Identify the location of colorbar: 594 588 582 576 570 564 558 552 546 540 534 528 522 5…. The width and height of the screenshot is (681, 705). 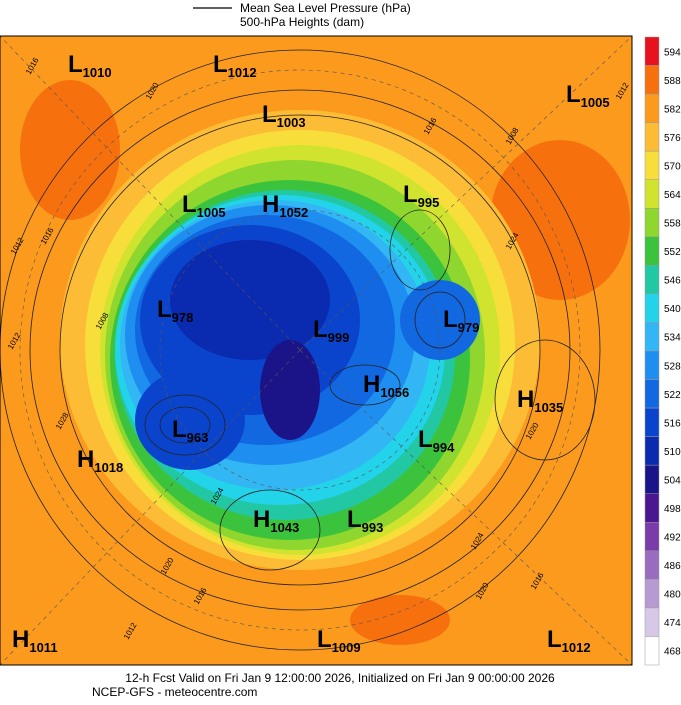
(662, 351).